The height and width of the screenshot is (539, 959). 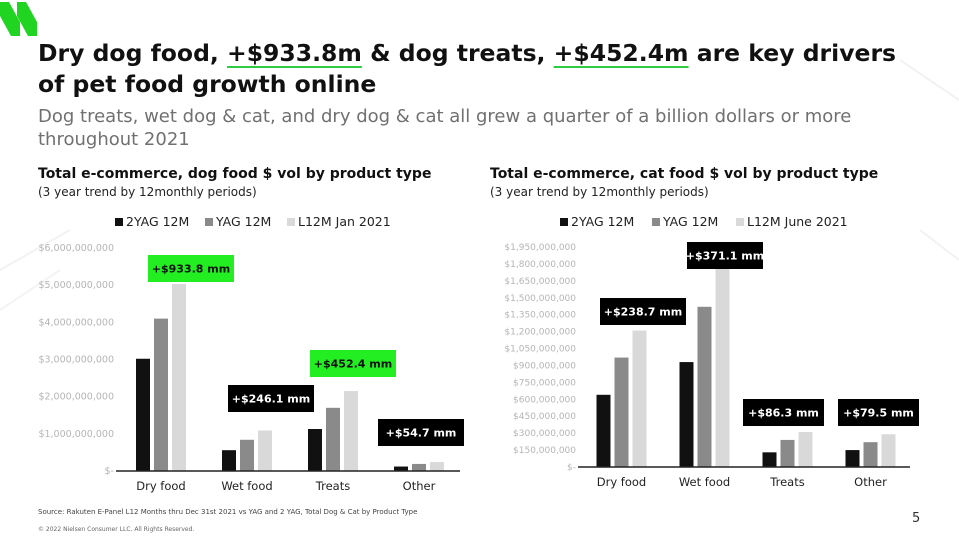 I want to click on callout-treats: +$452.4 mm, so click(x=353, y=363).